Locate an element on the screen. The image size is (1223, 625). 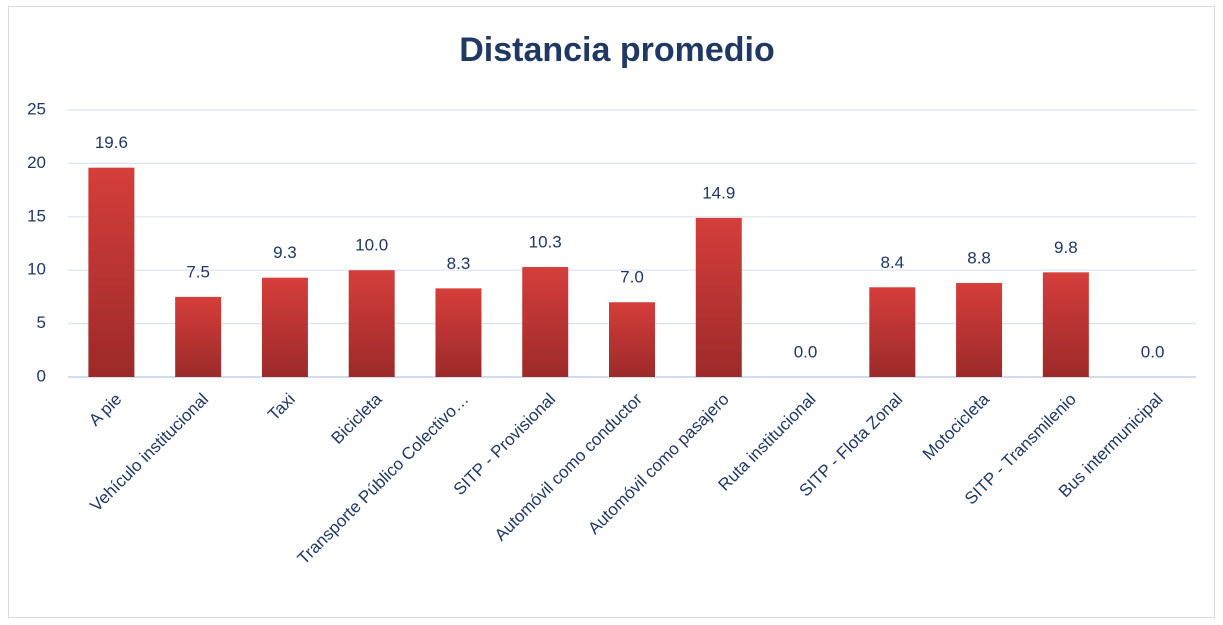
value-label: 7.0 is located at coordinates (632, 277).